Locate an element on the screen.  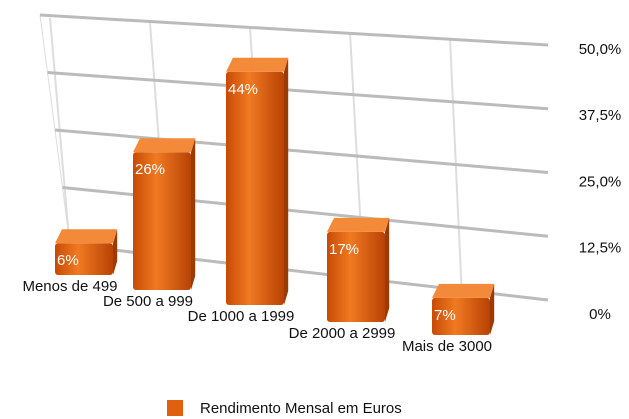
y-tick-label: 50,0% is located at coordinates (600, 49).